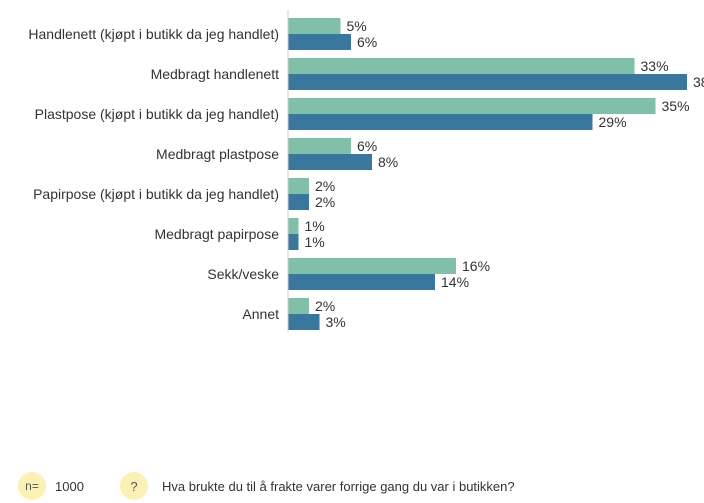  What do you see at coordinates (455, 282) in the screenshot?
I see `data-label: 14%` at bounding box center [455, 282].